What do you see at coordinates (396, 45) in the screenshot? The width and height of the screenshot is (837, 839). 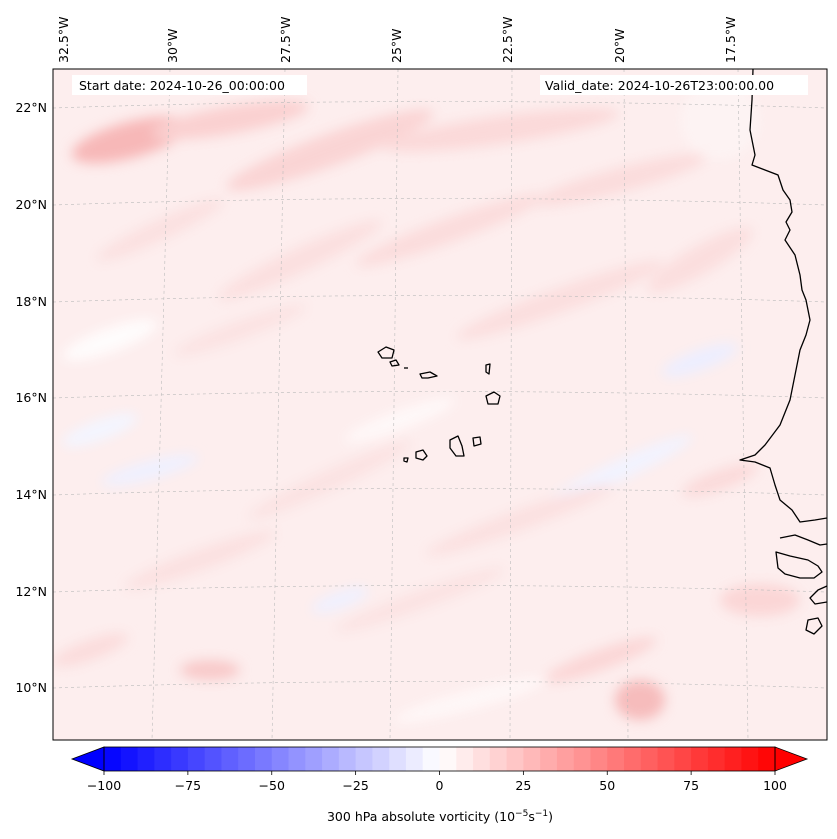 I see `lon-label: 25°W` at bounding box center [396, 45].